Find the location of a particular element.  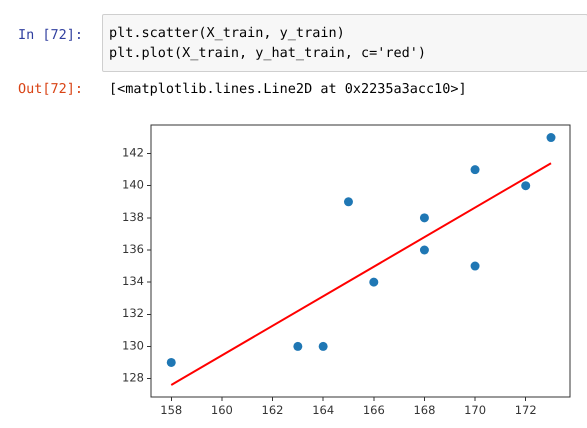

y-tick-label: 128 is located at coordinates (133, 377).